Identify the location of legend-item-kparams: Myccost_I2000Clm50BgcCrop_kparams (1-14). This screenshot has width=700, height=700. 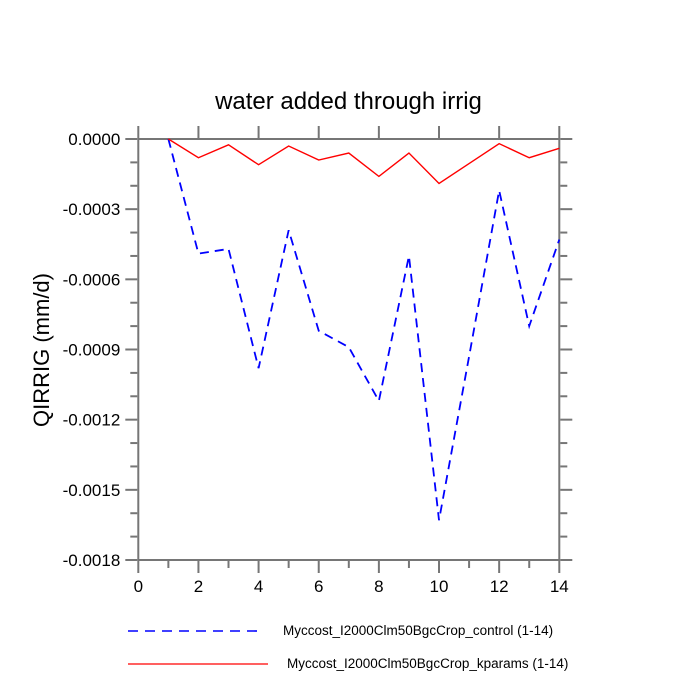
(348, 664).